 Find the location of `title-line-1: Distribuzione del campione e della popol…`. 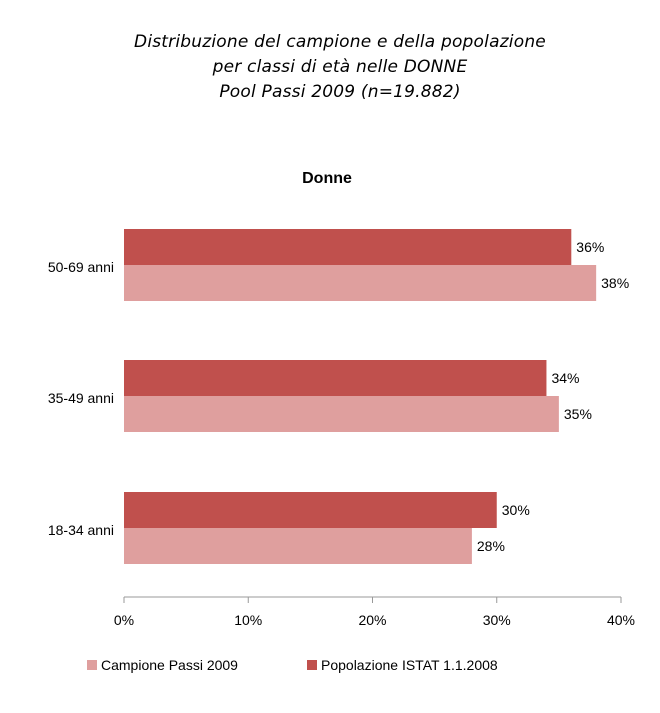

title-line-1: Distribuzione del campione e della popol… is located at coordinates (340, 42).